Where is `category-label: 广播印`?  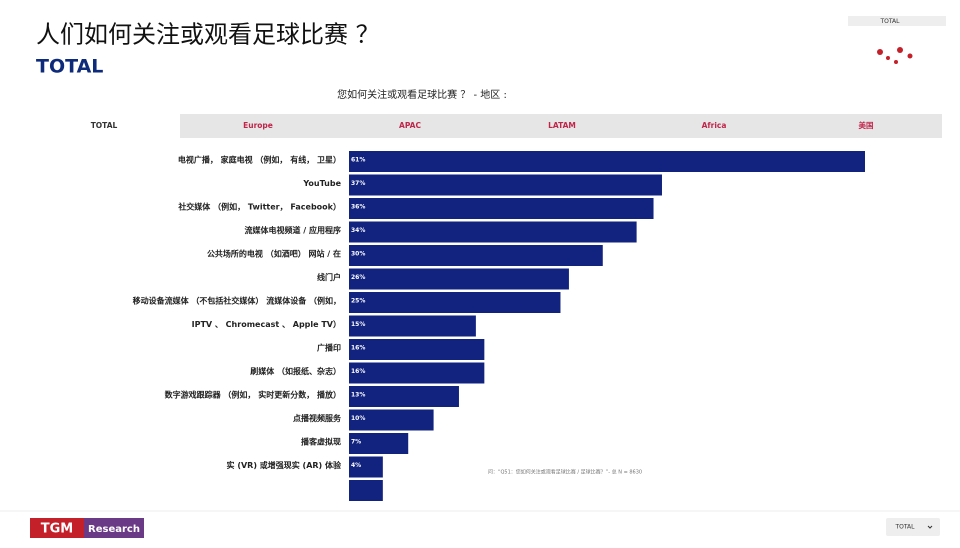
category-label: 广播印 is located at coordinates (329, 348).